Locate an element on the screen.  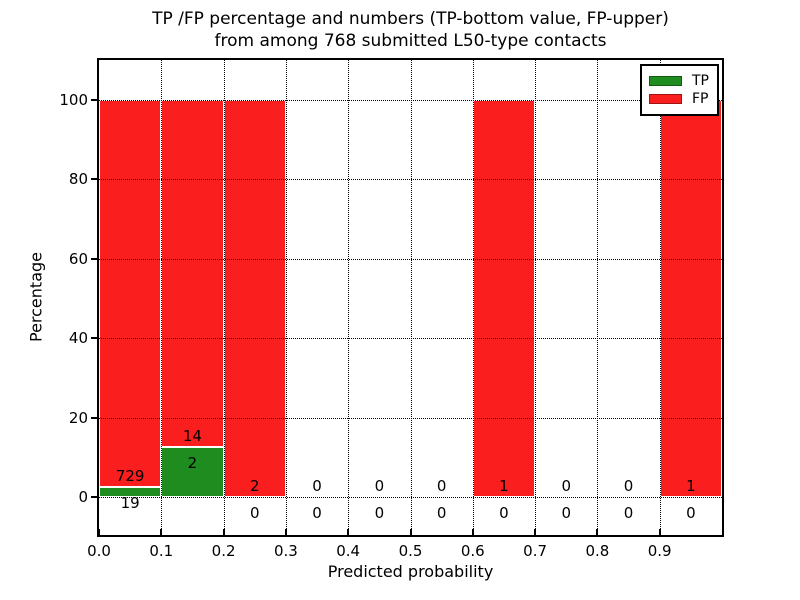
x-tick-label: 0.6 is located at coordinates (472, 551).